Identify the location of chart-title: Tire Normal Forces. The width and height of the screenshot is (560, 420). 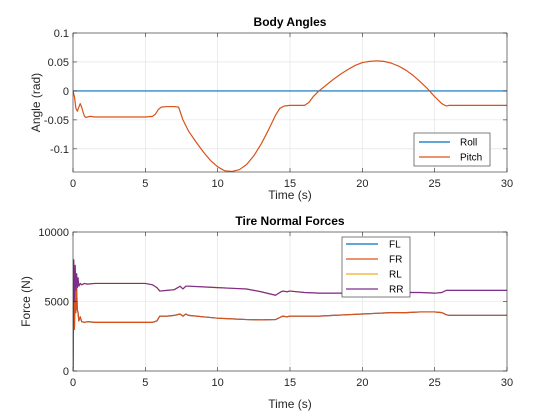
(289, 221).